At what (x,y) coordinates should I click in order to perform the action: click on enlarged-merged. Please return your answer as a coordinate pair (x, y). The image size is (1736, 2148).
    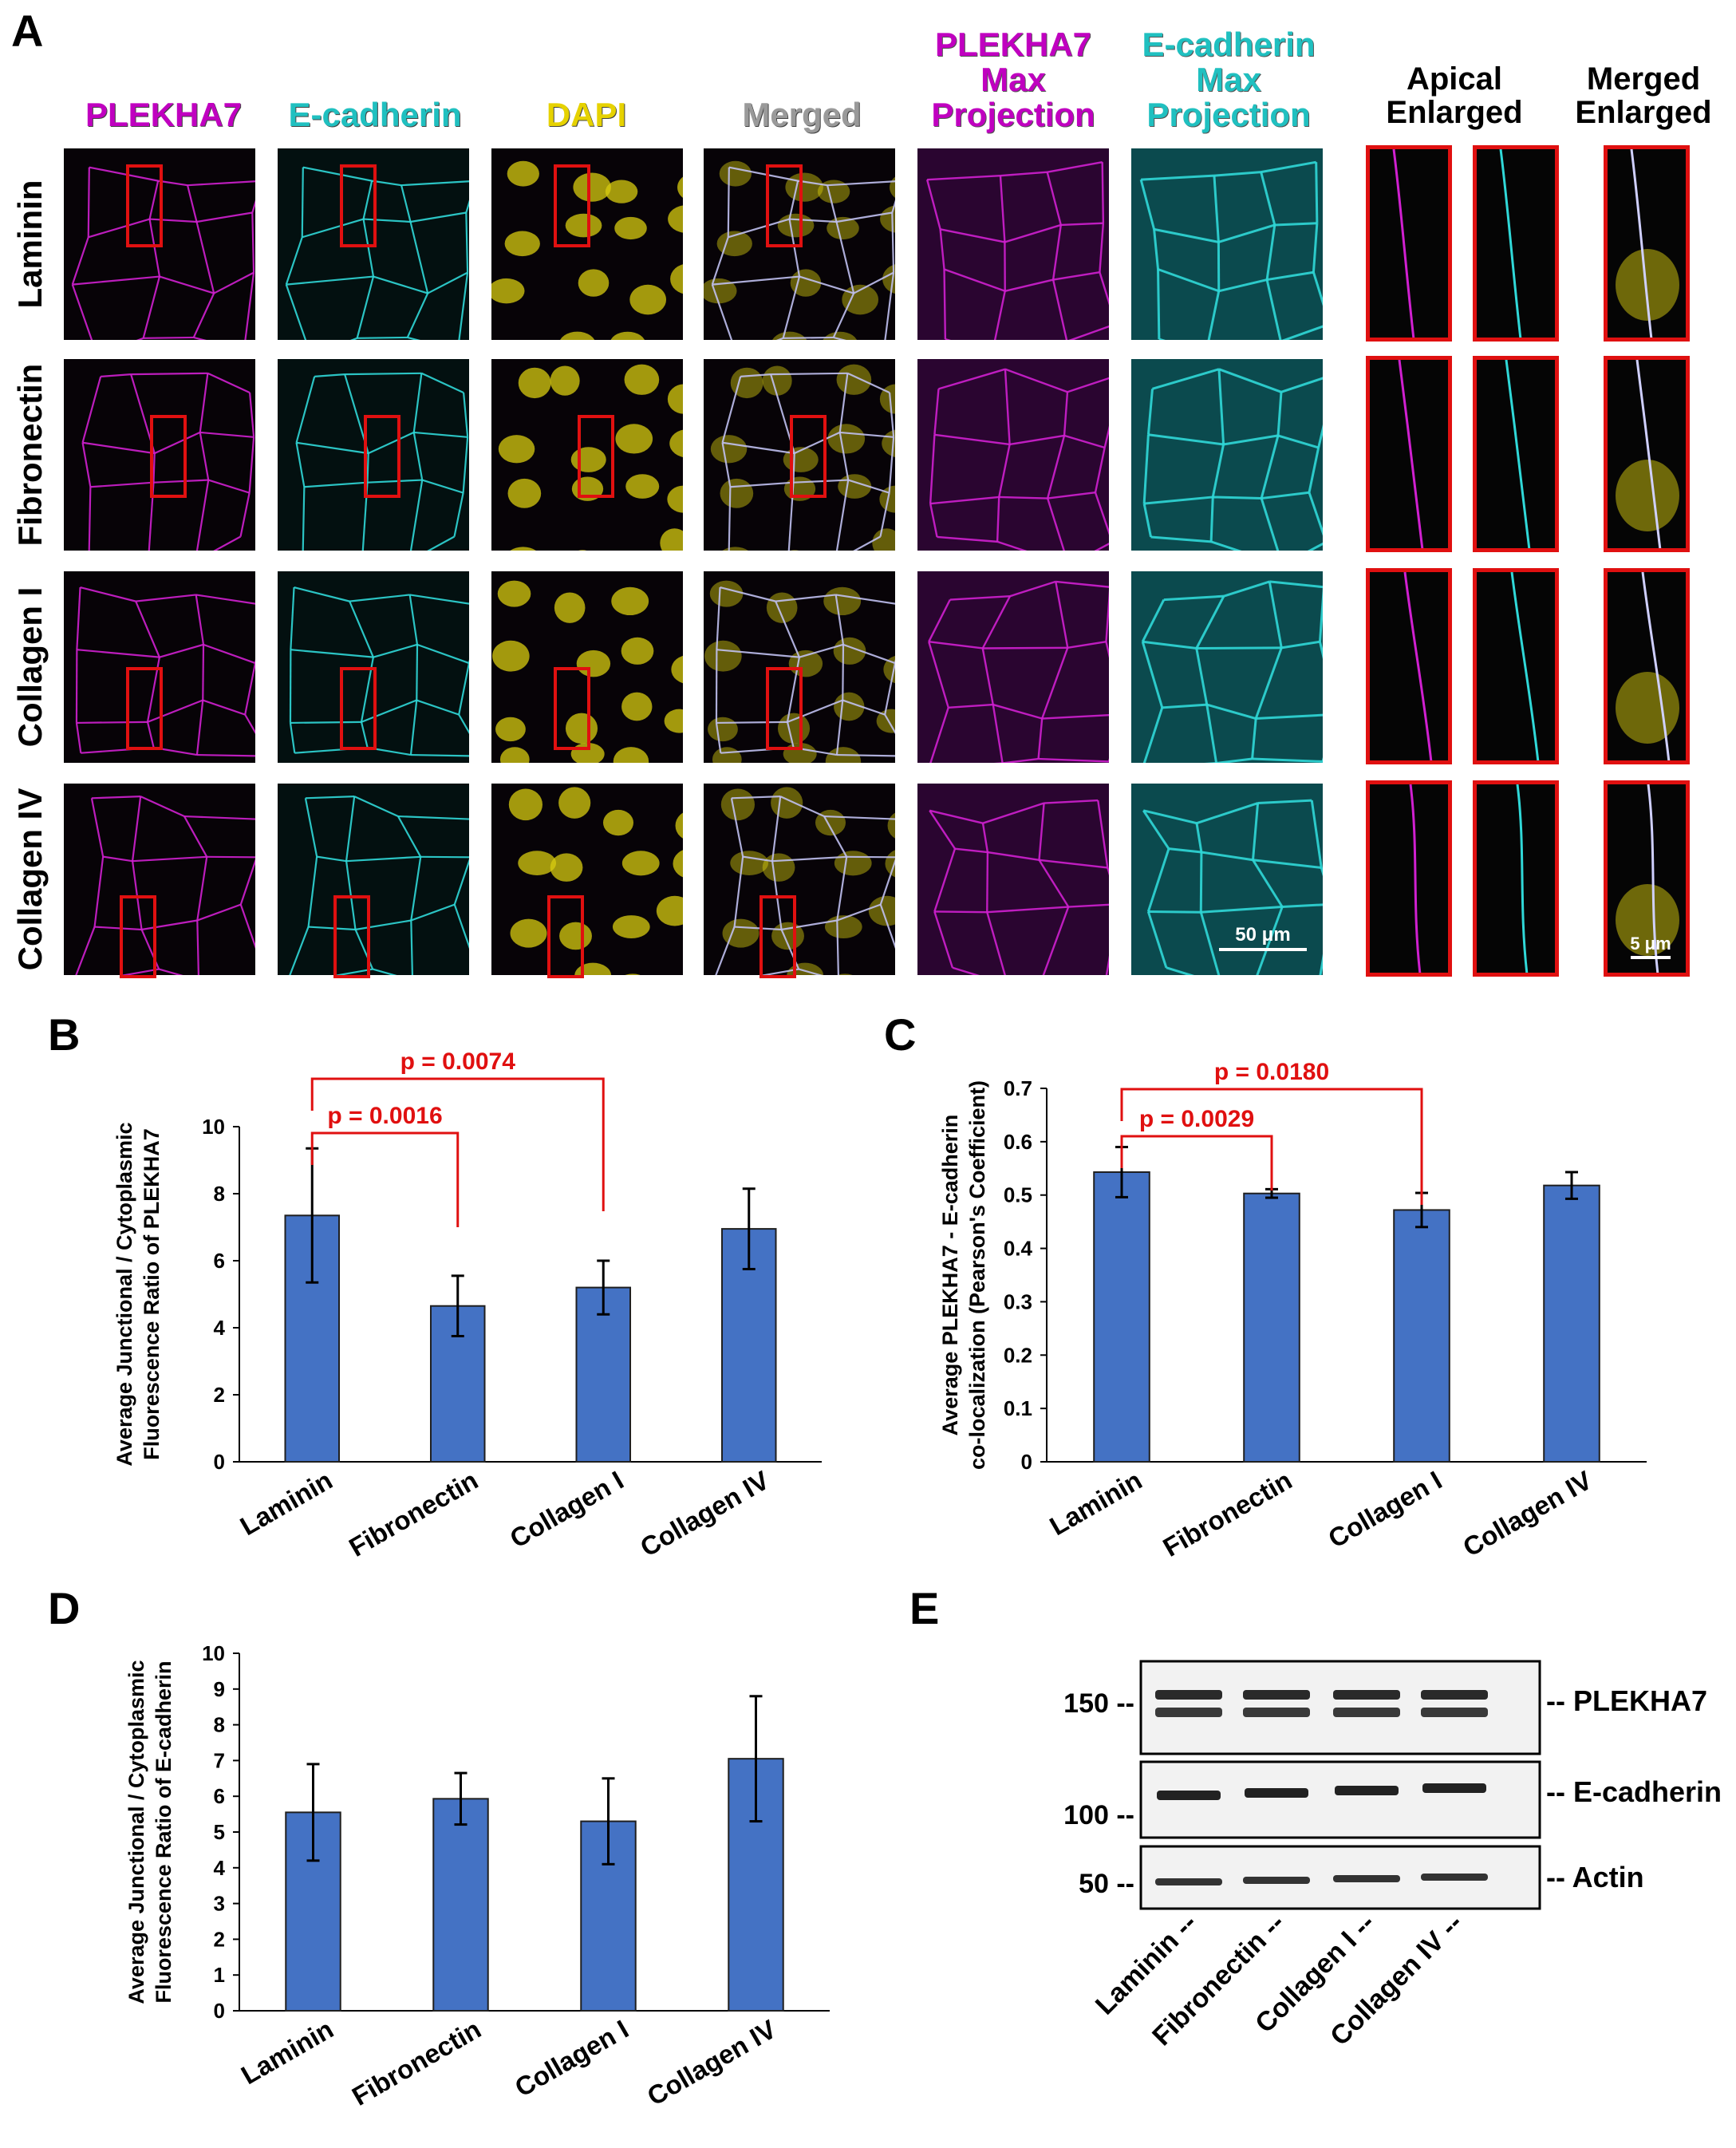
    Looking at the image, I should click on (1647, 666).